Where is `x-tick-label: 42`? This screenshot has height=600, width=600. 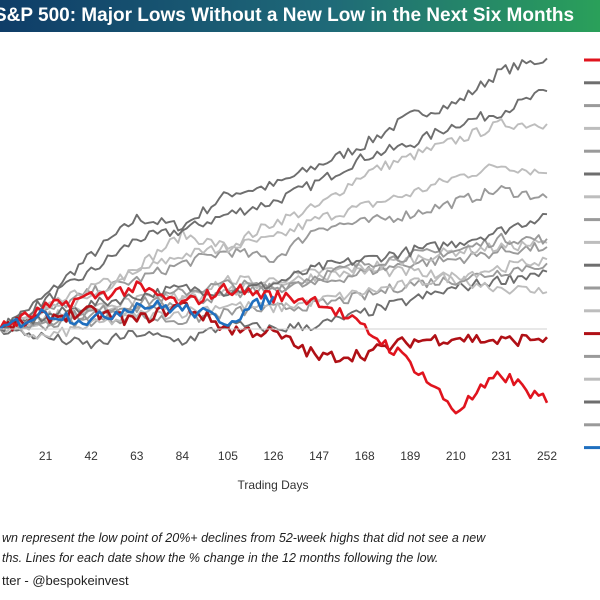 x-tick-label: 42 is located at coordinates (91, 456).